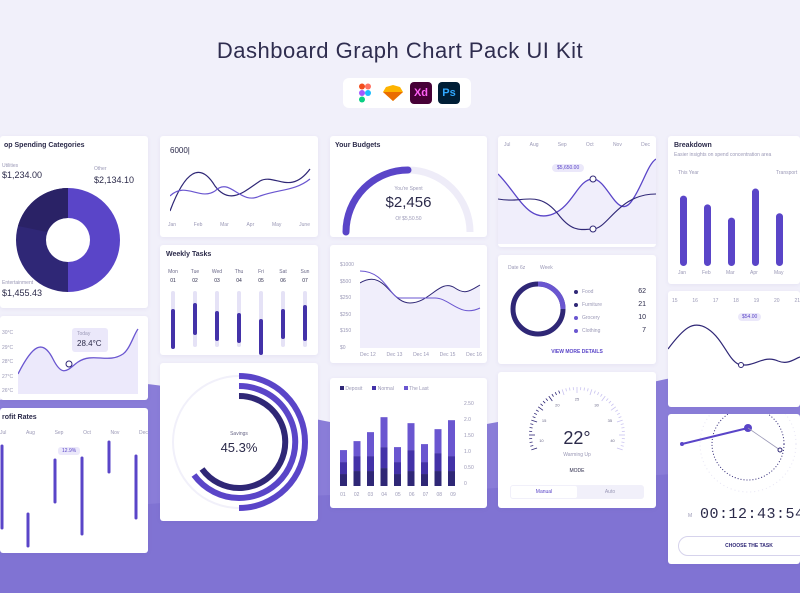  I want to click on temp-tooltip: Today 28.4°C, so click(90, 340).